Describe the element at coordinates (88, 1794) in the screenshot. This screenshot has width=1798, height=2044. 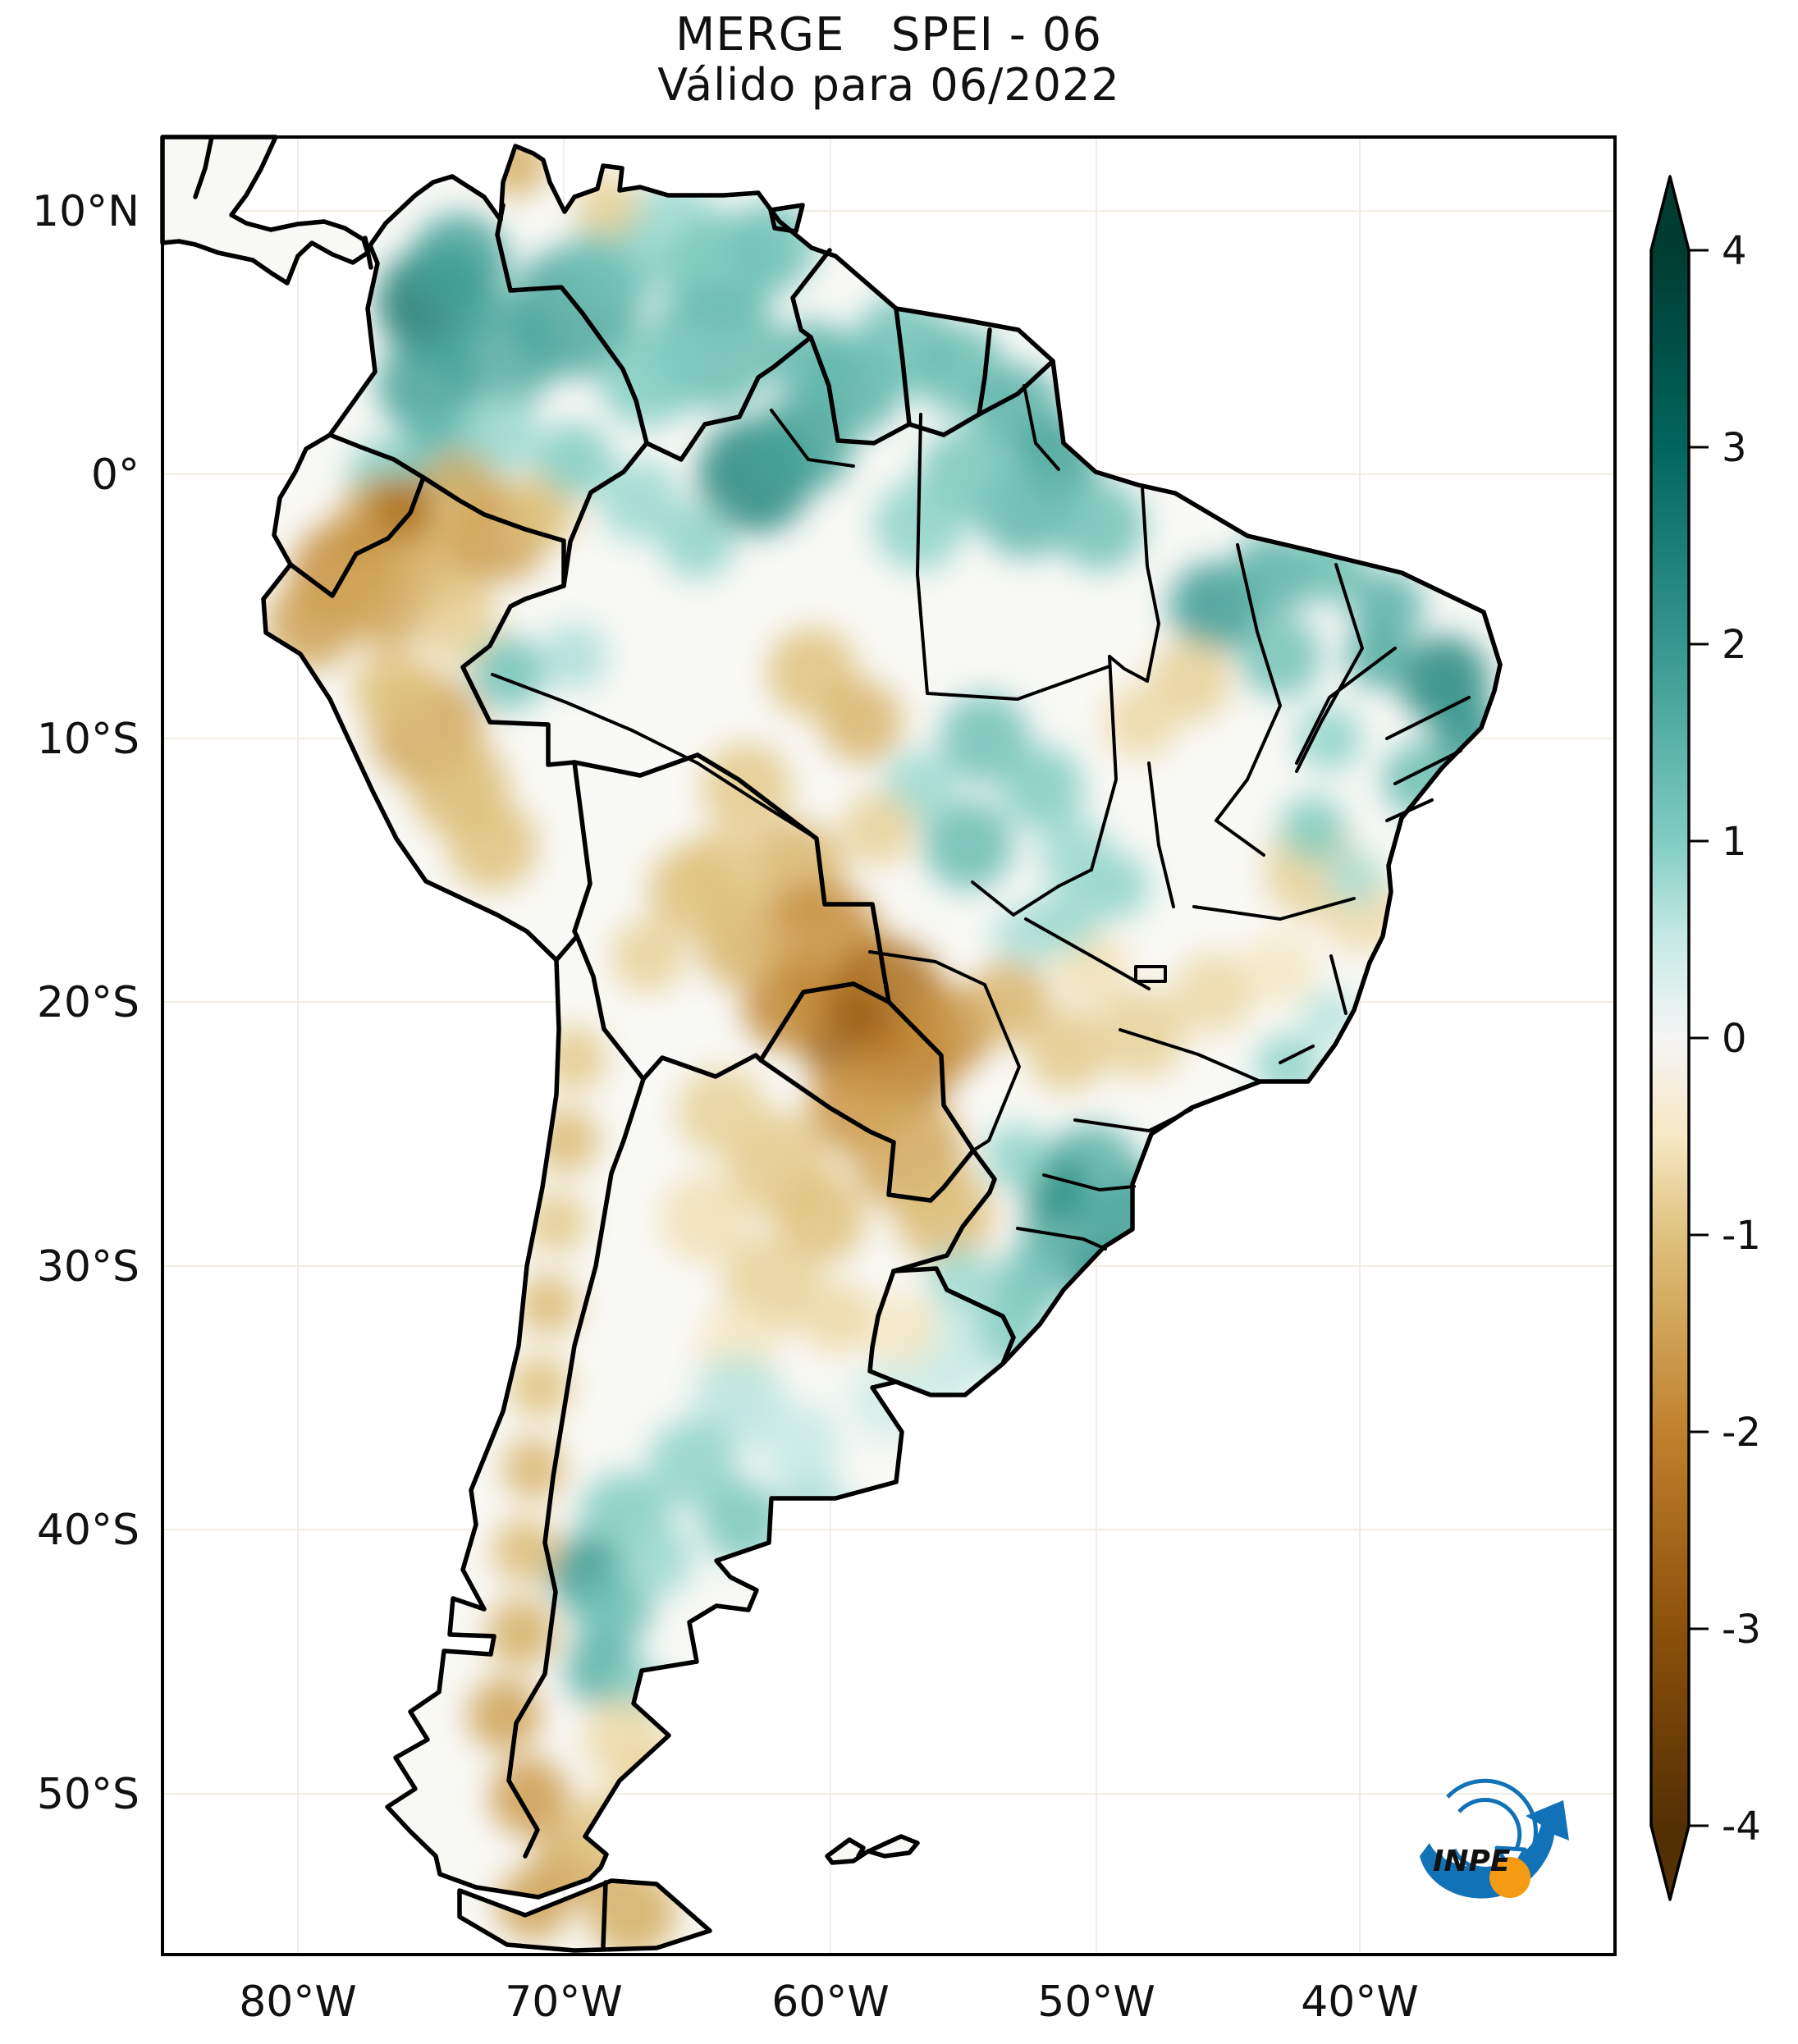
I see `lat-tick-label: 50°S` at that location.